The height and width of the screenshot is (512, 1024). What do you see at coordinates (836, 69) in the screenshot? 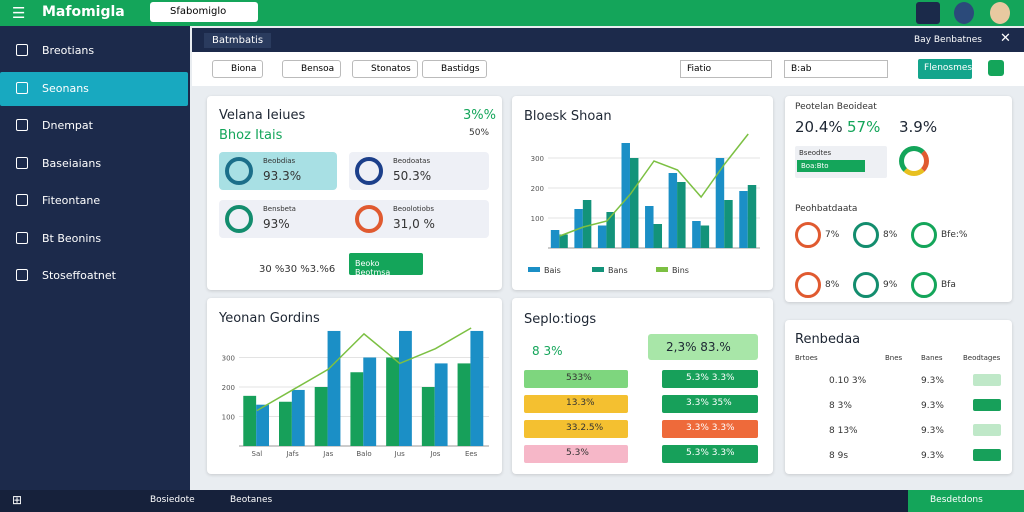
I see `select: B:ab` at bounding box center [836, 69].